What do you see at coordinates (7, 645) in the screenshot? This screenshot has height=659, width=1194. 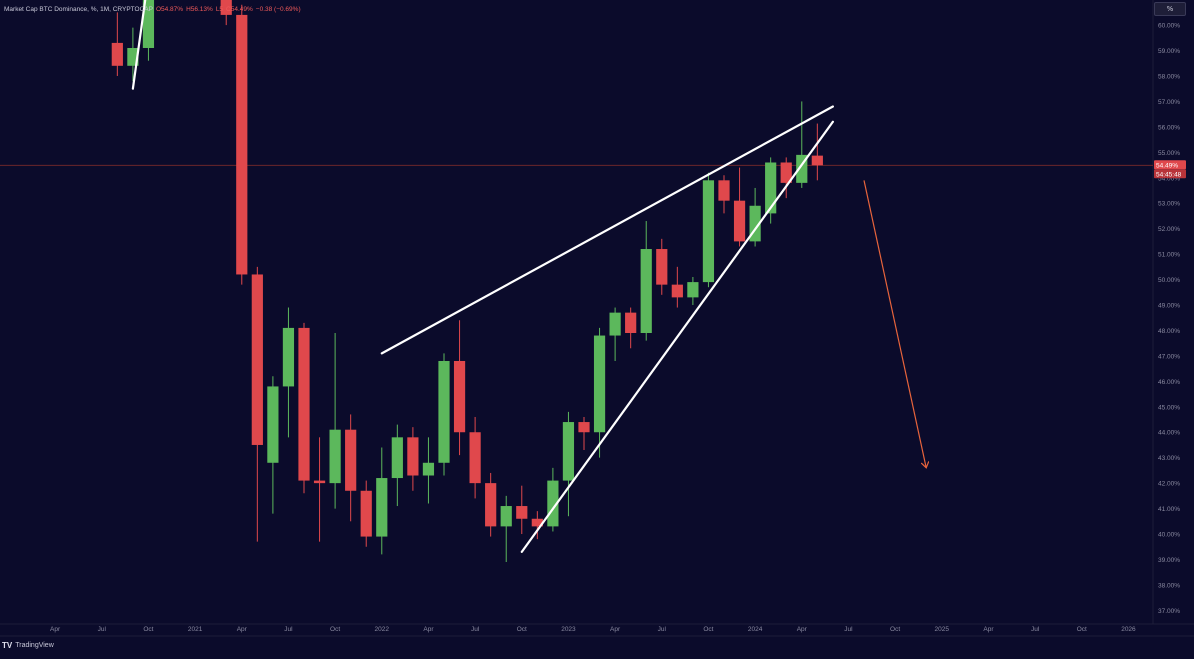 I see `tradingview-logo-icon: TV` at bounding box center [7, 645].